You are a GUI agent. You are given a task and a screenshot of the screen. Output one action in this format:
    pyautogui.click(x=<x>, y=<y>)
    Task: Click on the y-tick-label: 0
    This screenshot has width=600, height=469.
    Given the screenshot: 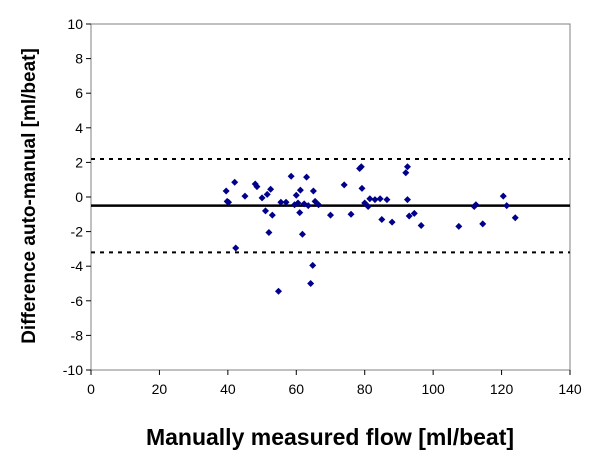 What is the action you would take?
    pyautogui.click(x=79, y=197)
    